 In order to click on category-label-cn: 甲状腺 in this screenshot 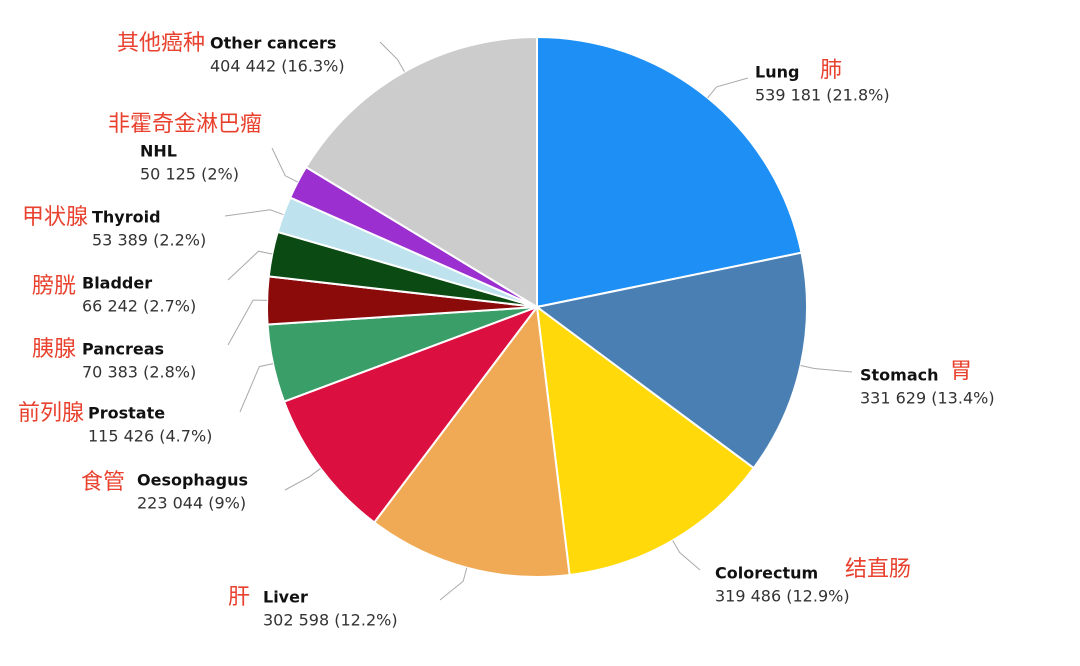, I will do `click(55, 217)`.